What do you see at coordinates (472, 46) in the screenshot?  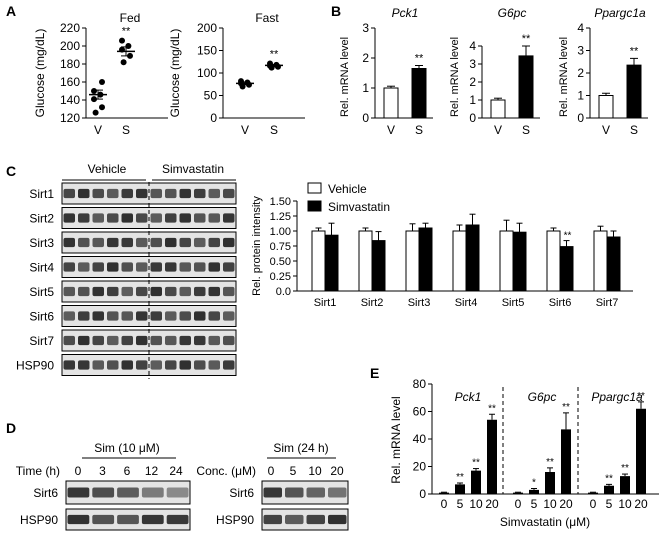 I see `y-tick-label: 4` at bounding box center [472, 46].